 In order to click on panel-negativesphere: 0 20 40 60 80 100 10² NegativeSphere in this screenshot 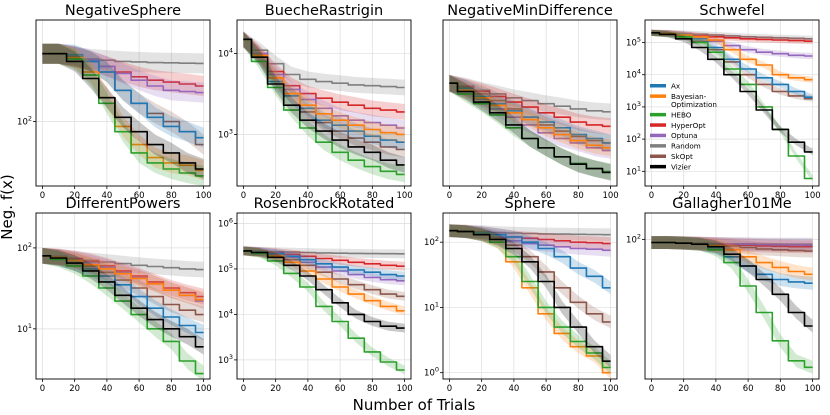, I will do `click(114, 102)`.